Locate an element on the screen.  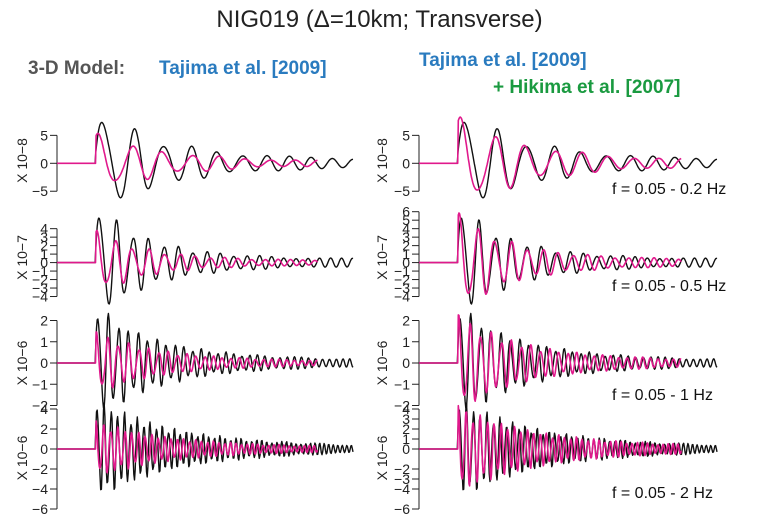
right-column-reference-2: + Hikima et al. [2007] is located at coordinates (587, 87).